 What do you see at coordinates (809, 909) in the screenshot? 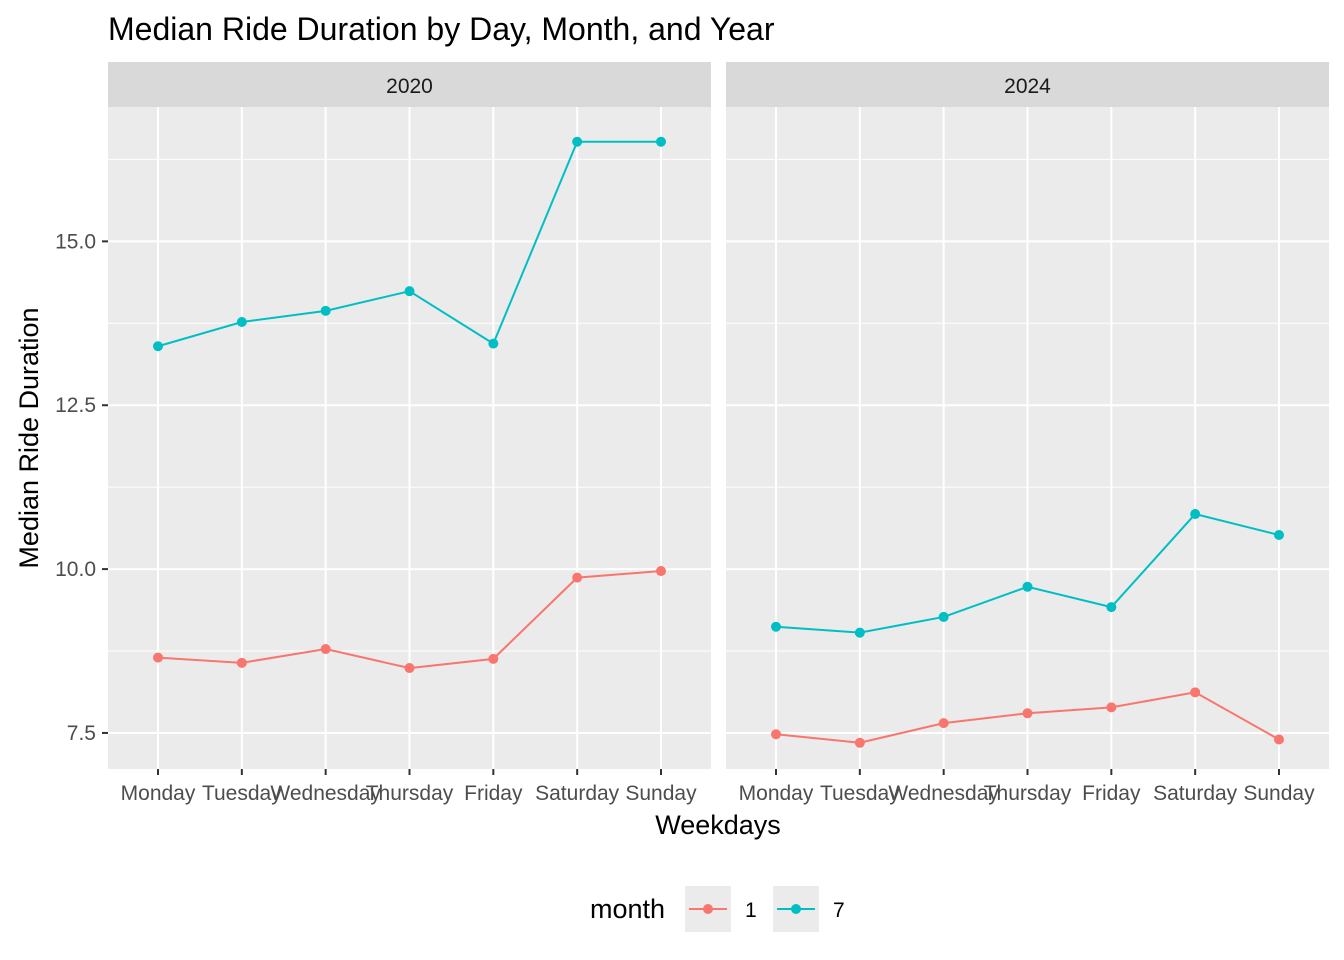
I see `legend-item-month-7: 7` at bounding box center [809, 909].